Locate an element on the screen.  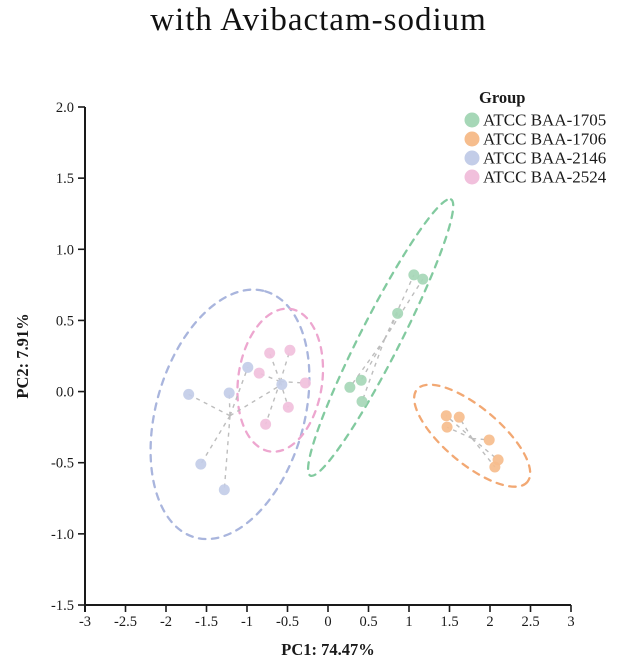
x-tick-label: -2.5 is located at coordinates (125, 622).